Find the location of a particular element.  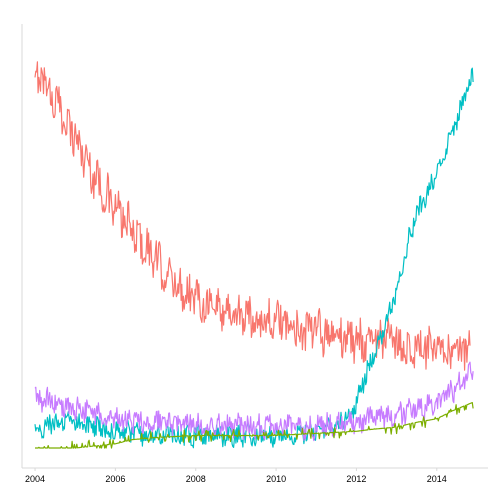

x-tick-label: 2006 is located at coordinates (115, 479).